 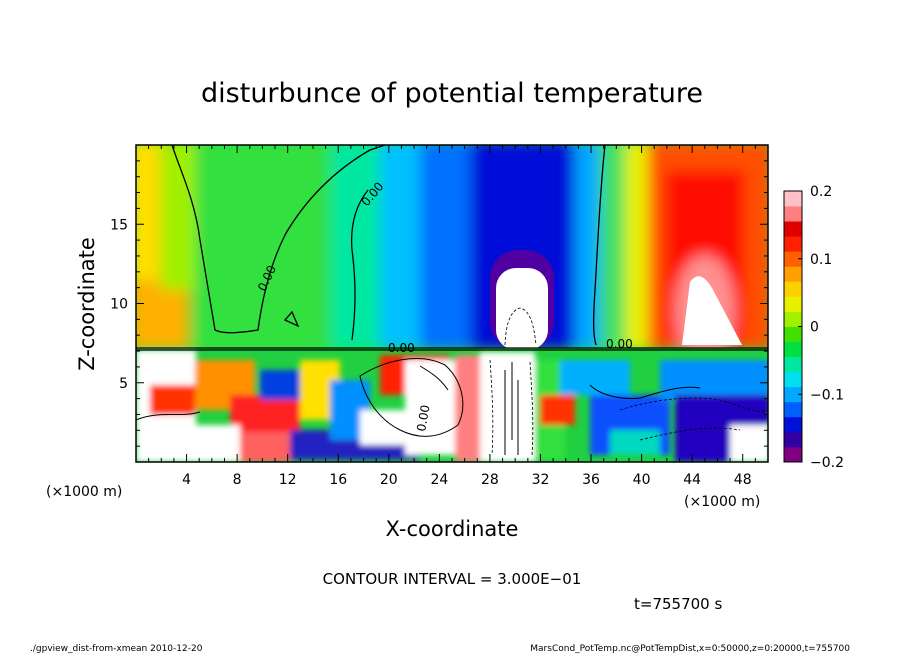 I want to click on colorbar-tick-label: 0, so click(x=814, y=328).